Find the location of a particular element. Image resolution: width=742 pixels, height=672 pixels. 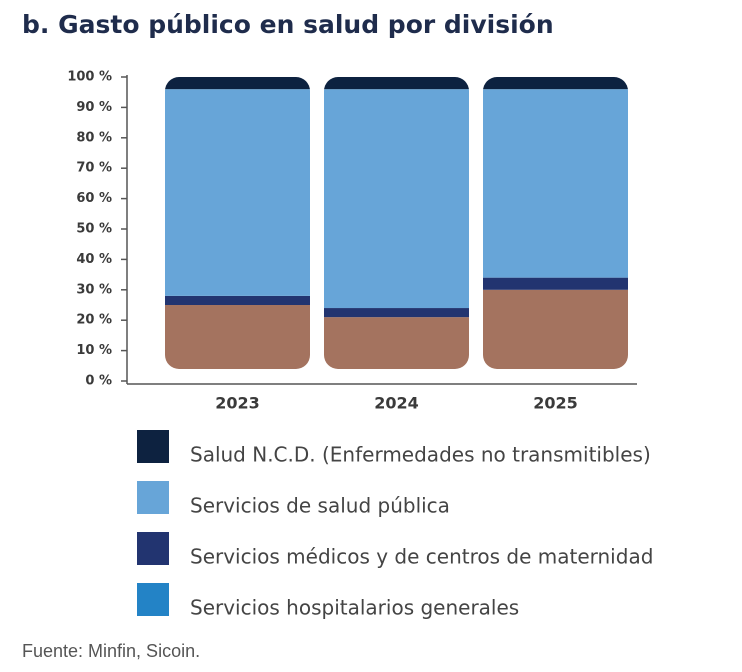

y-tick-label: 70 % is located at coordinates (94, 168).